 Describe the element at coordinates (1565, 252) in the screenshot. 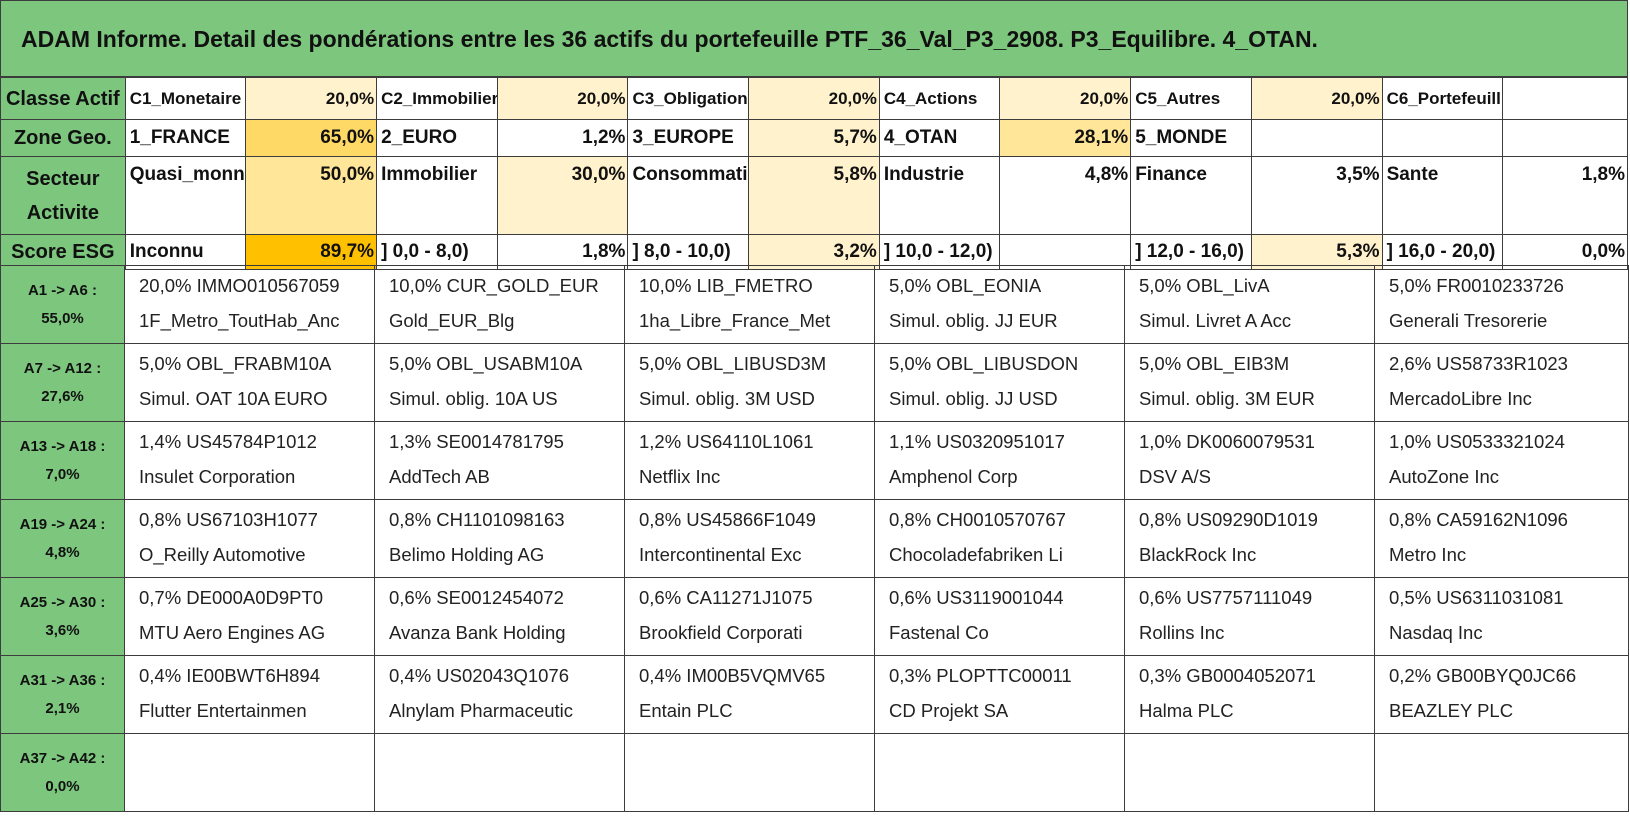

I see `summary-item-pct: 0,0%` at that location.